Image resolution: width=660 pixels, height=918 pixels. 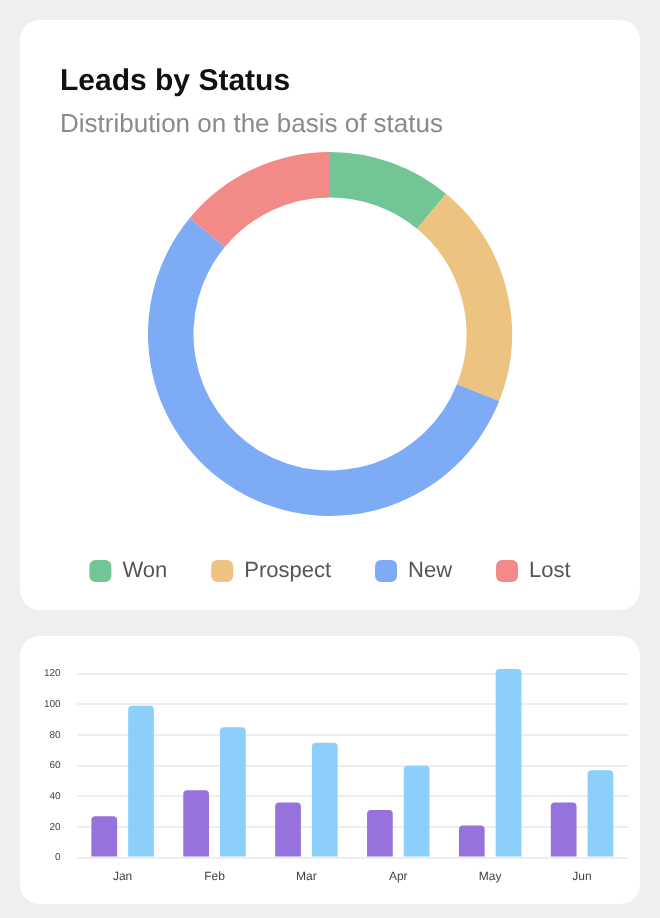 What do you see at coordinates (145, 571) in the screenshot?
I see `legend-label: Won` at bounding box center [145, 571].